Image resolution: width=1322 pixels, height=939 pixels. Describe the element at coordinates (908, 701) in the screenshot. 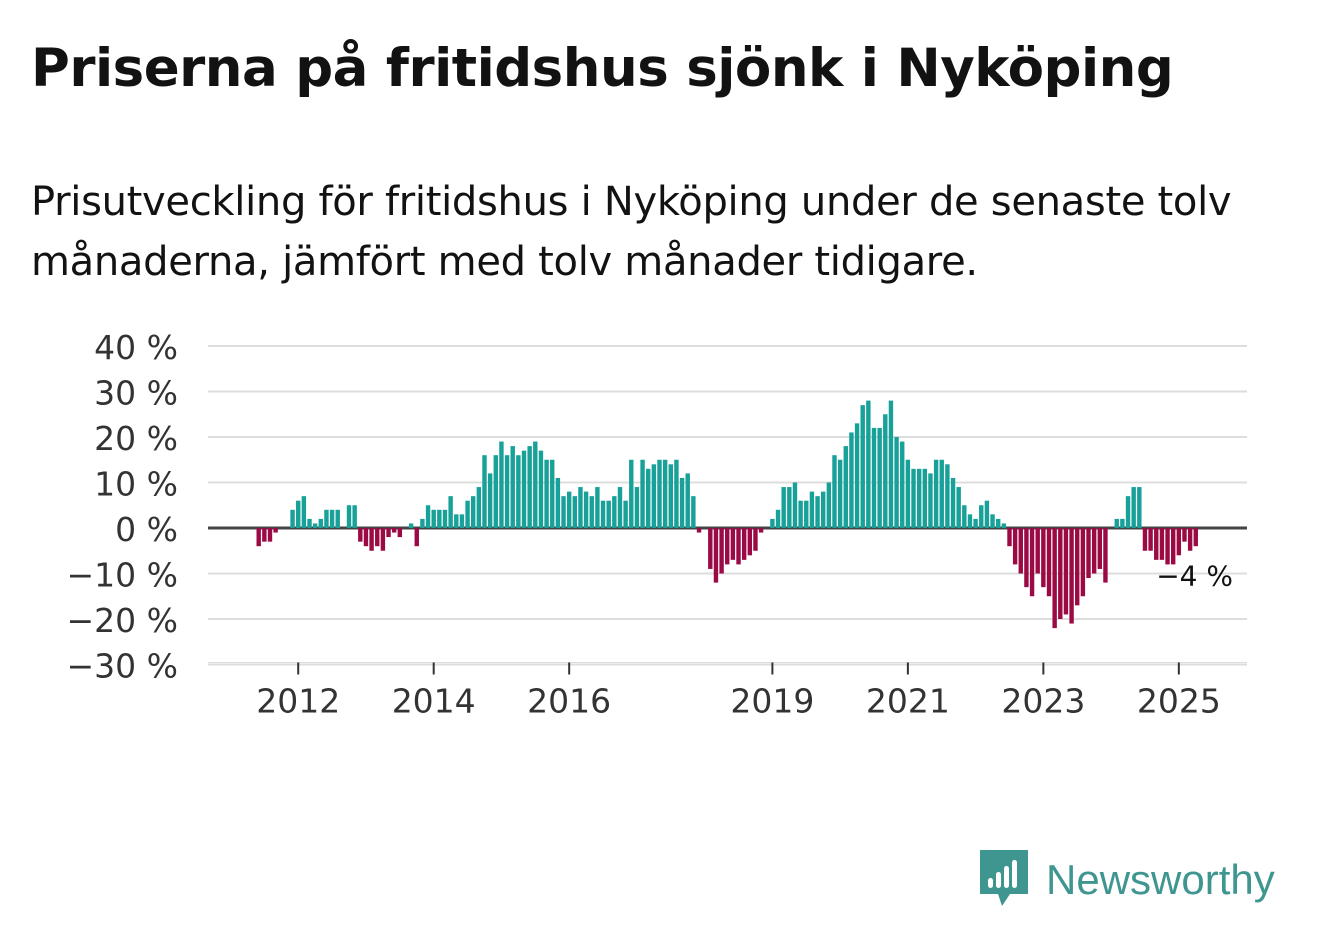

I see `x-tick-label: 2021` at that location.